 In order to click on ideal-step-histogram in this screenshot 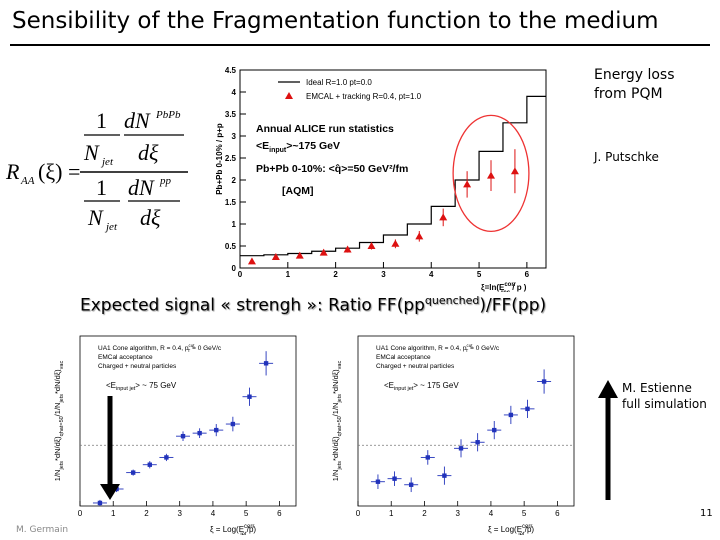, I will do `click(393, 176)`.